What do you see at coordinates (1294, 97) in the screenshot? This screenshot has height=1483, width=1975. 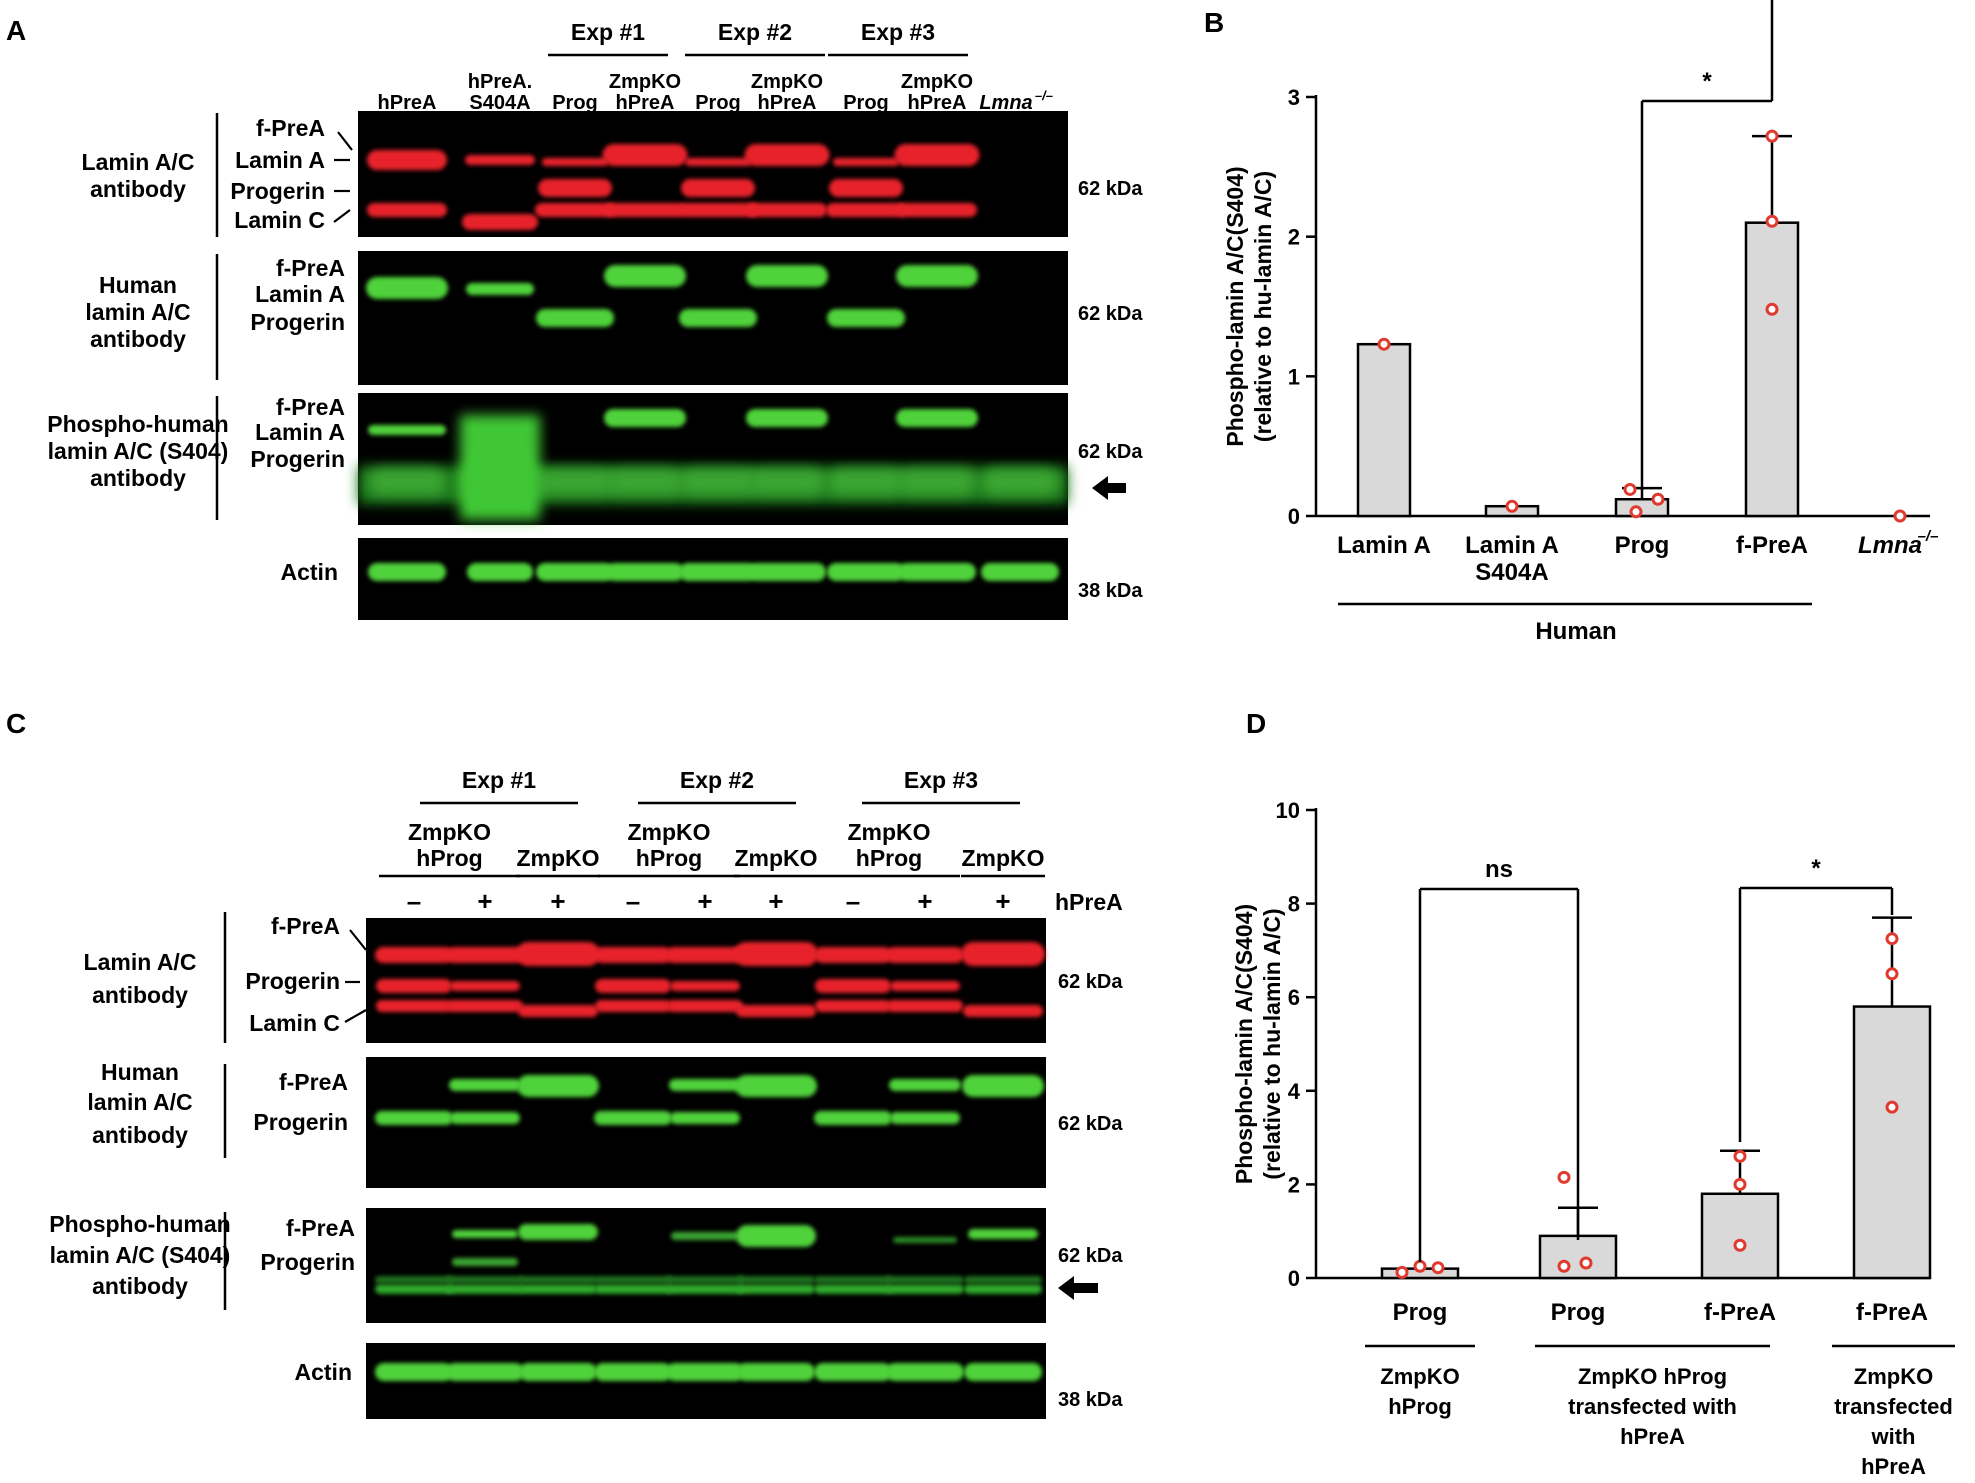 I see `y-tick-label: 3` at bounding box center [1294, 97].